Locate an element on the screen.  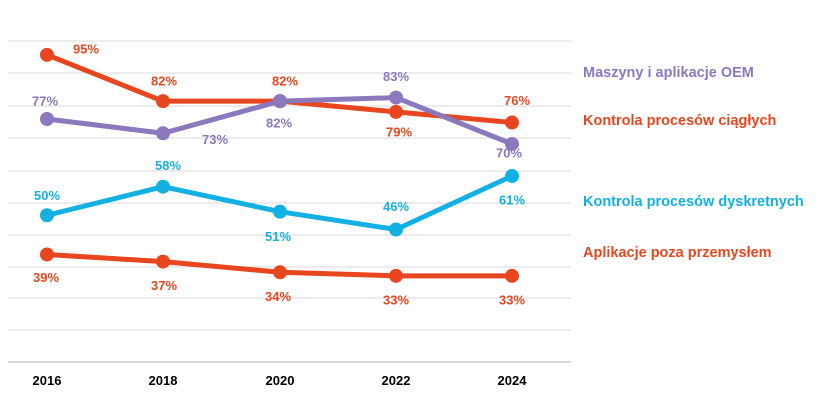
data-label: 79% is located at coordinates (399, 131).